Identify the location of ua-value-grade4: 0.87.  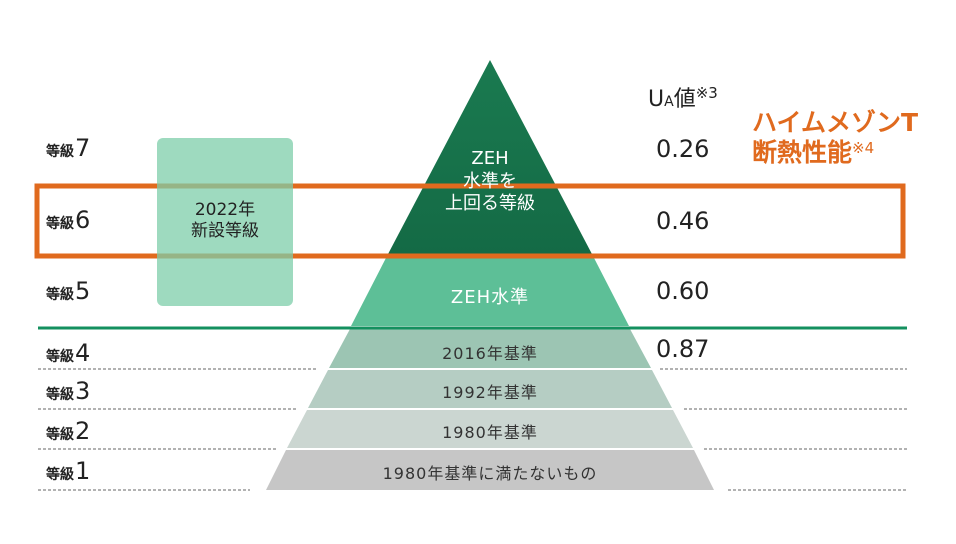
(683, 349).